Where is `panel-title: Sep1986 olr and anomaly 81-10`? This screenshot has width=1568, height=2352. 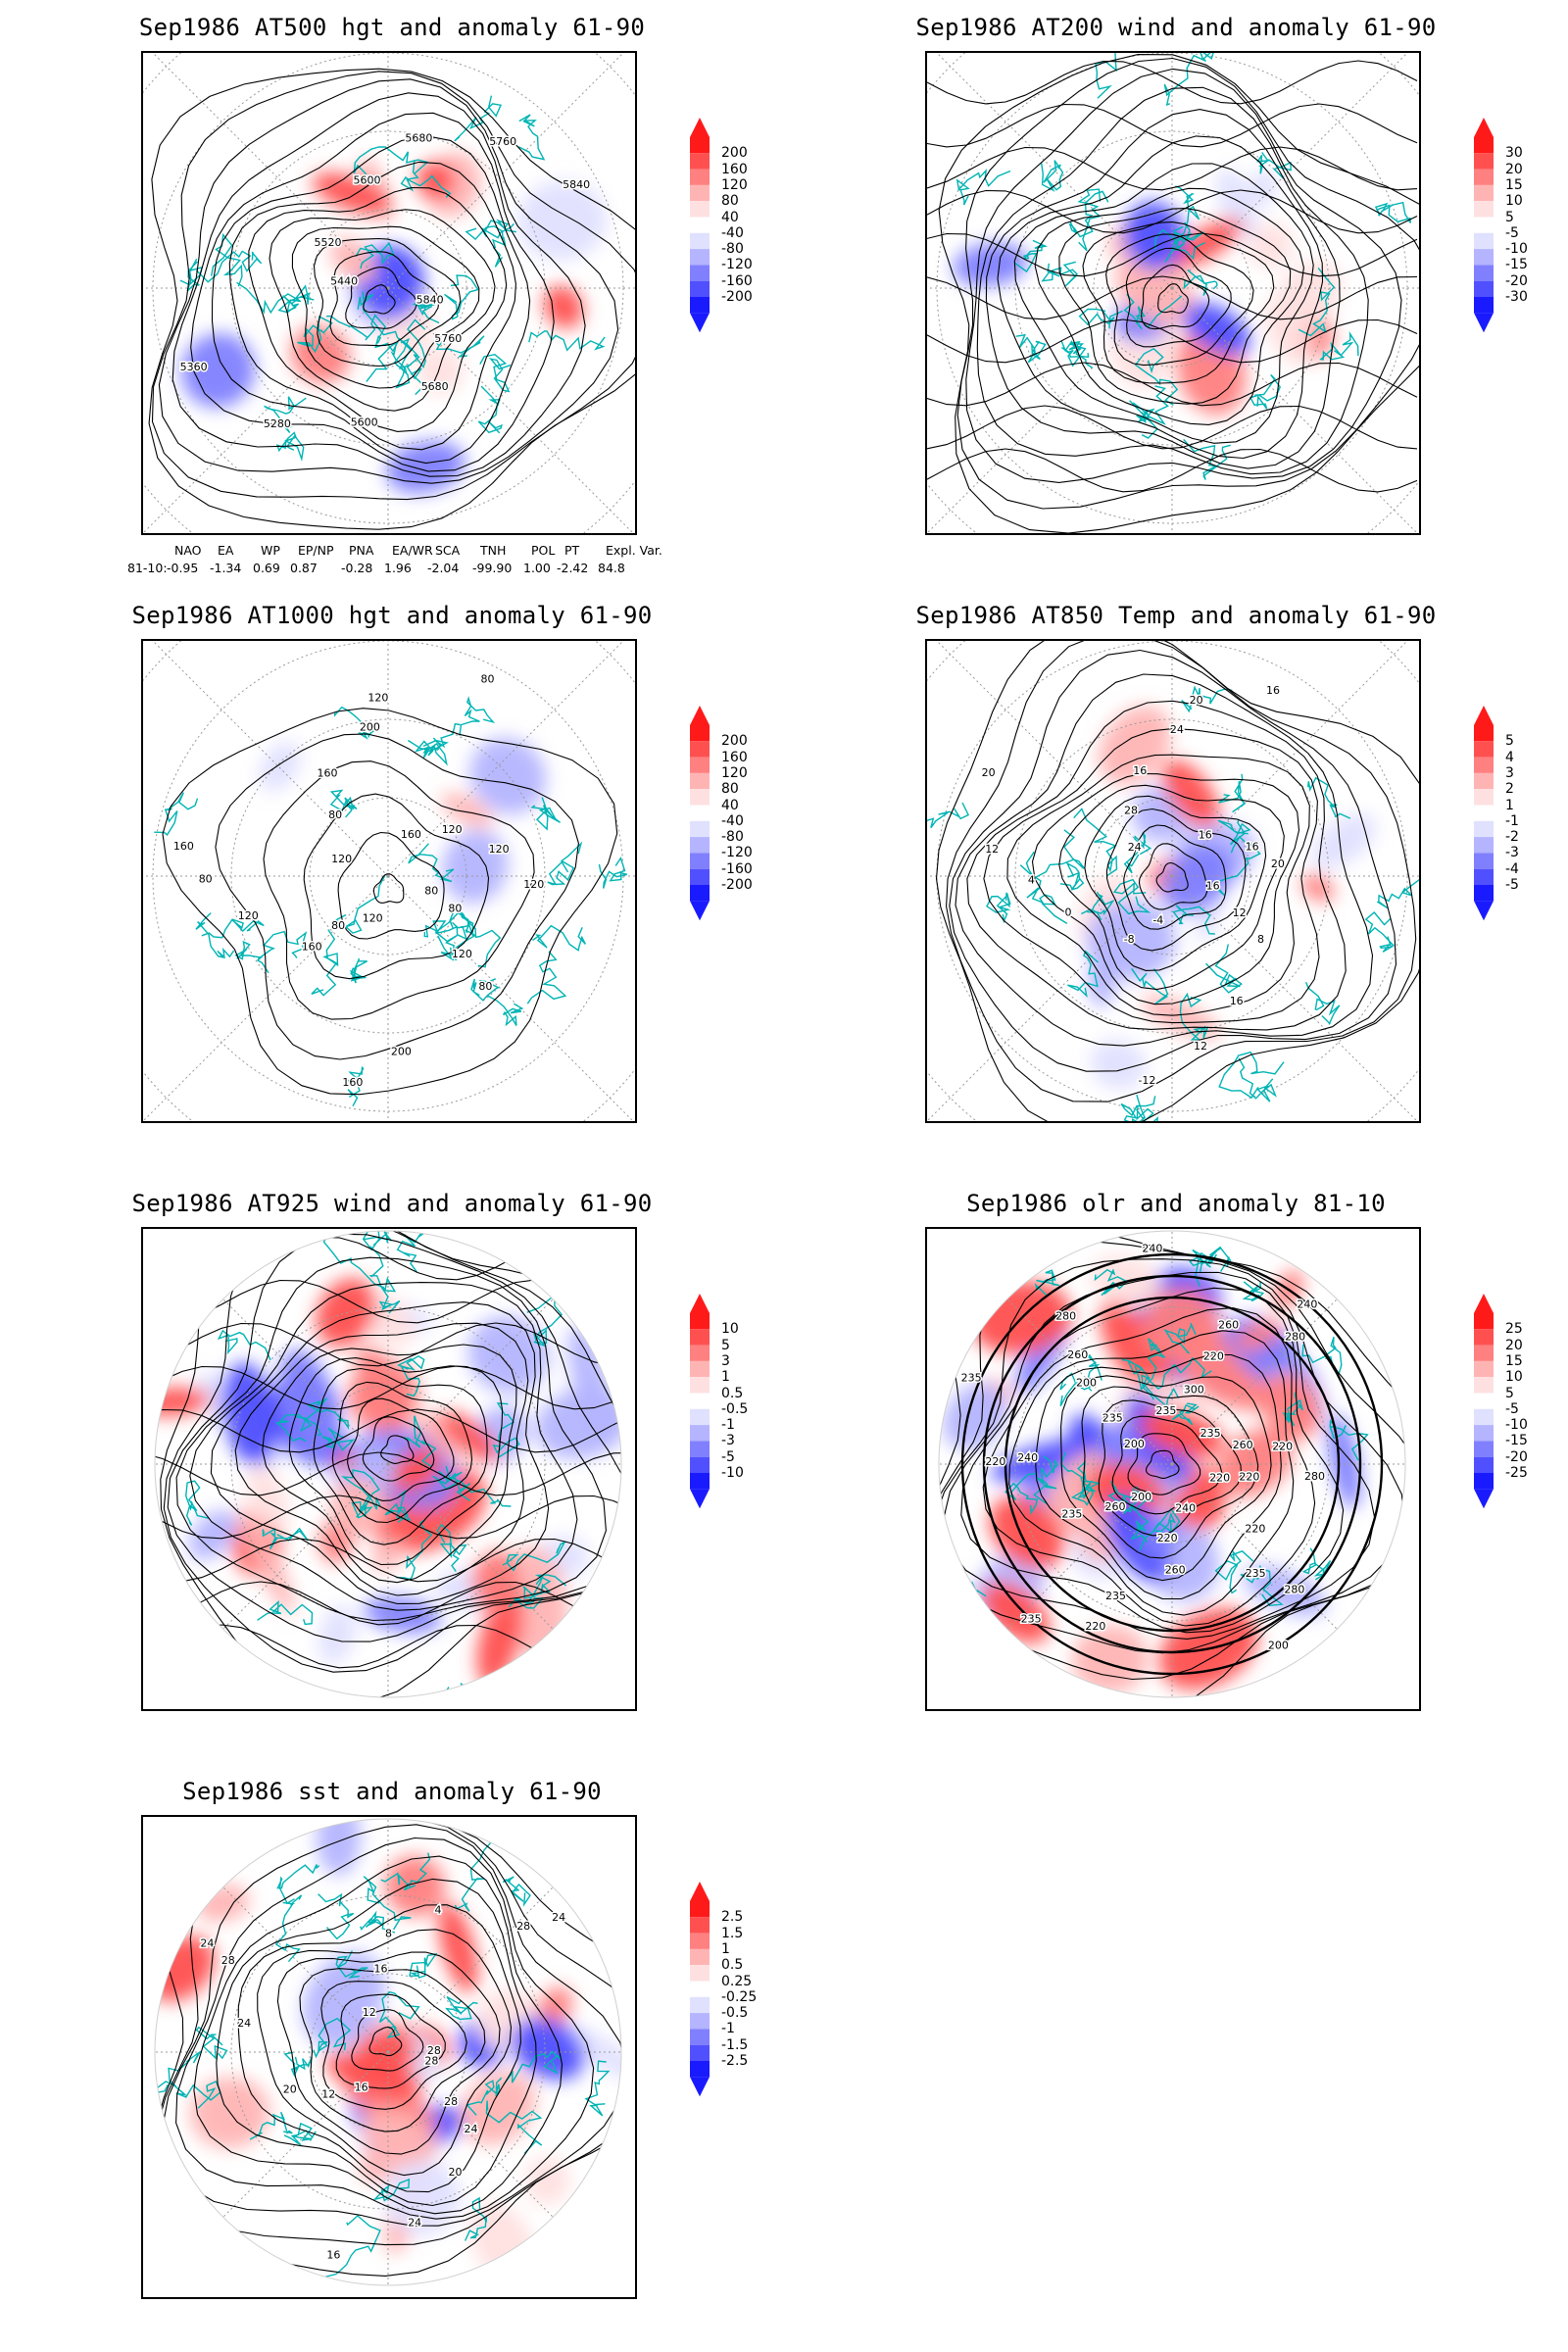 panel-title: Sep1986 olr and anomaly 81-10 is located at coordinates (1176, 1203).